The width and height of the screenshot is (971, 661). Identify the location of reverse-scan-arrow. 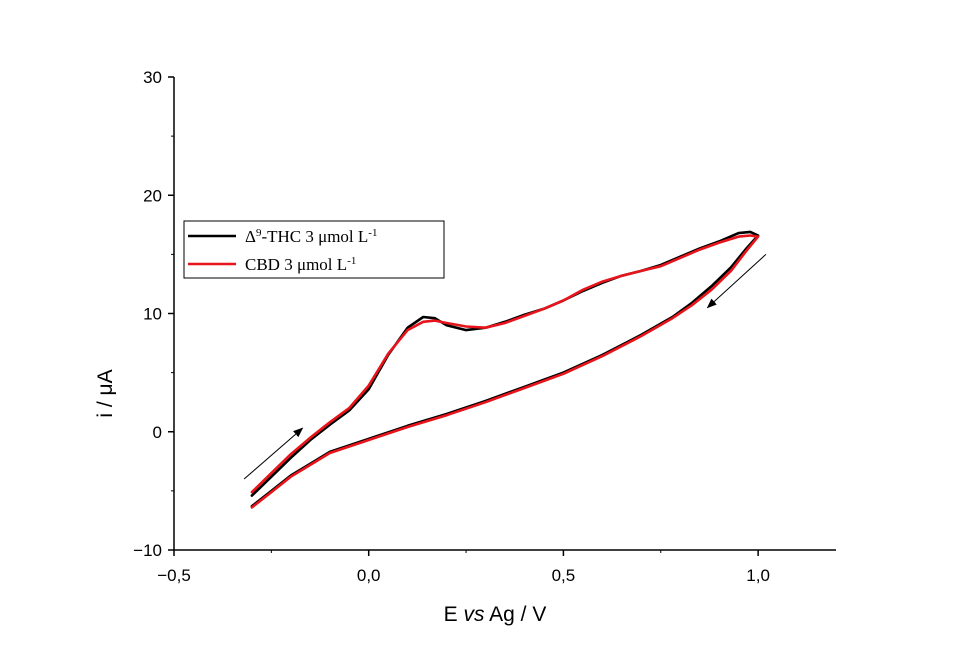
(736, 281).